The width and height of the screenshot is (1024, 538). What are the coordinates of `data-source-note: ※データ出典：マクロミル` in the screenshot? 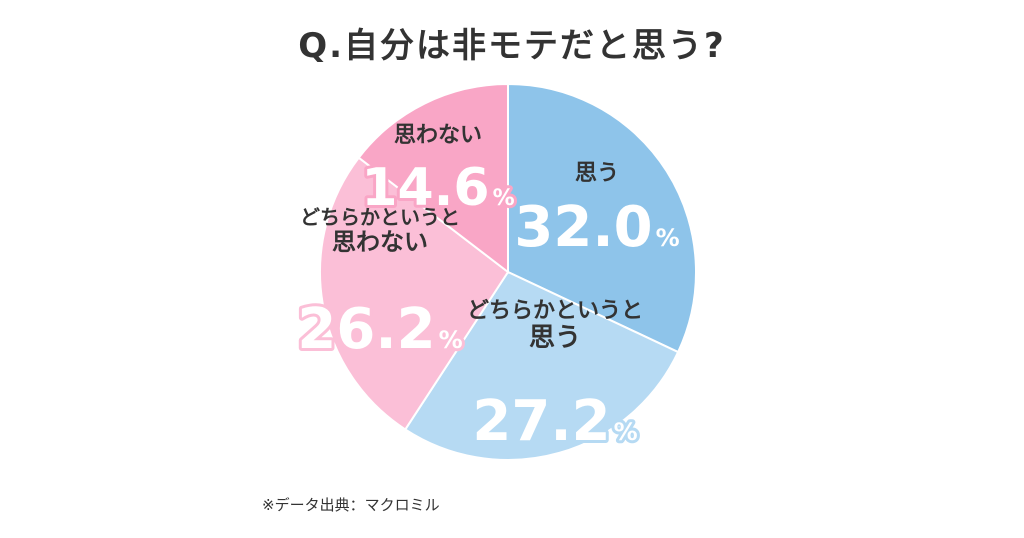 It's located at (351, 505).